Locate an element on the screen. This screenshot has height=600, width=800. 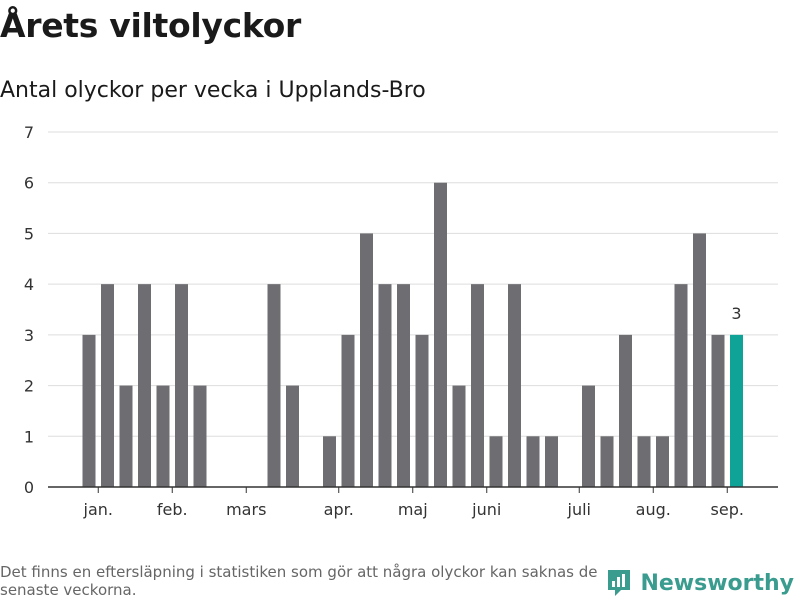
newsworthy-logo-icon is located at coordinates (619, 583).